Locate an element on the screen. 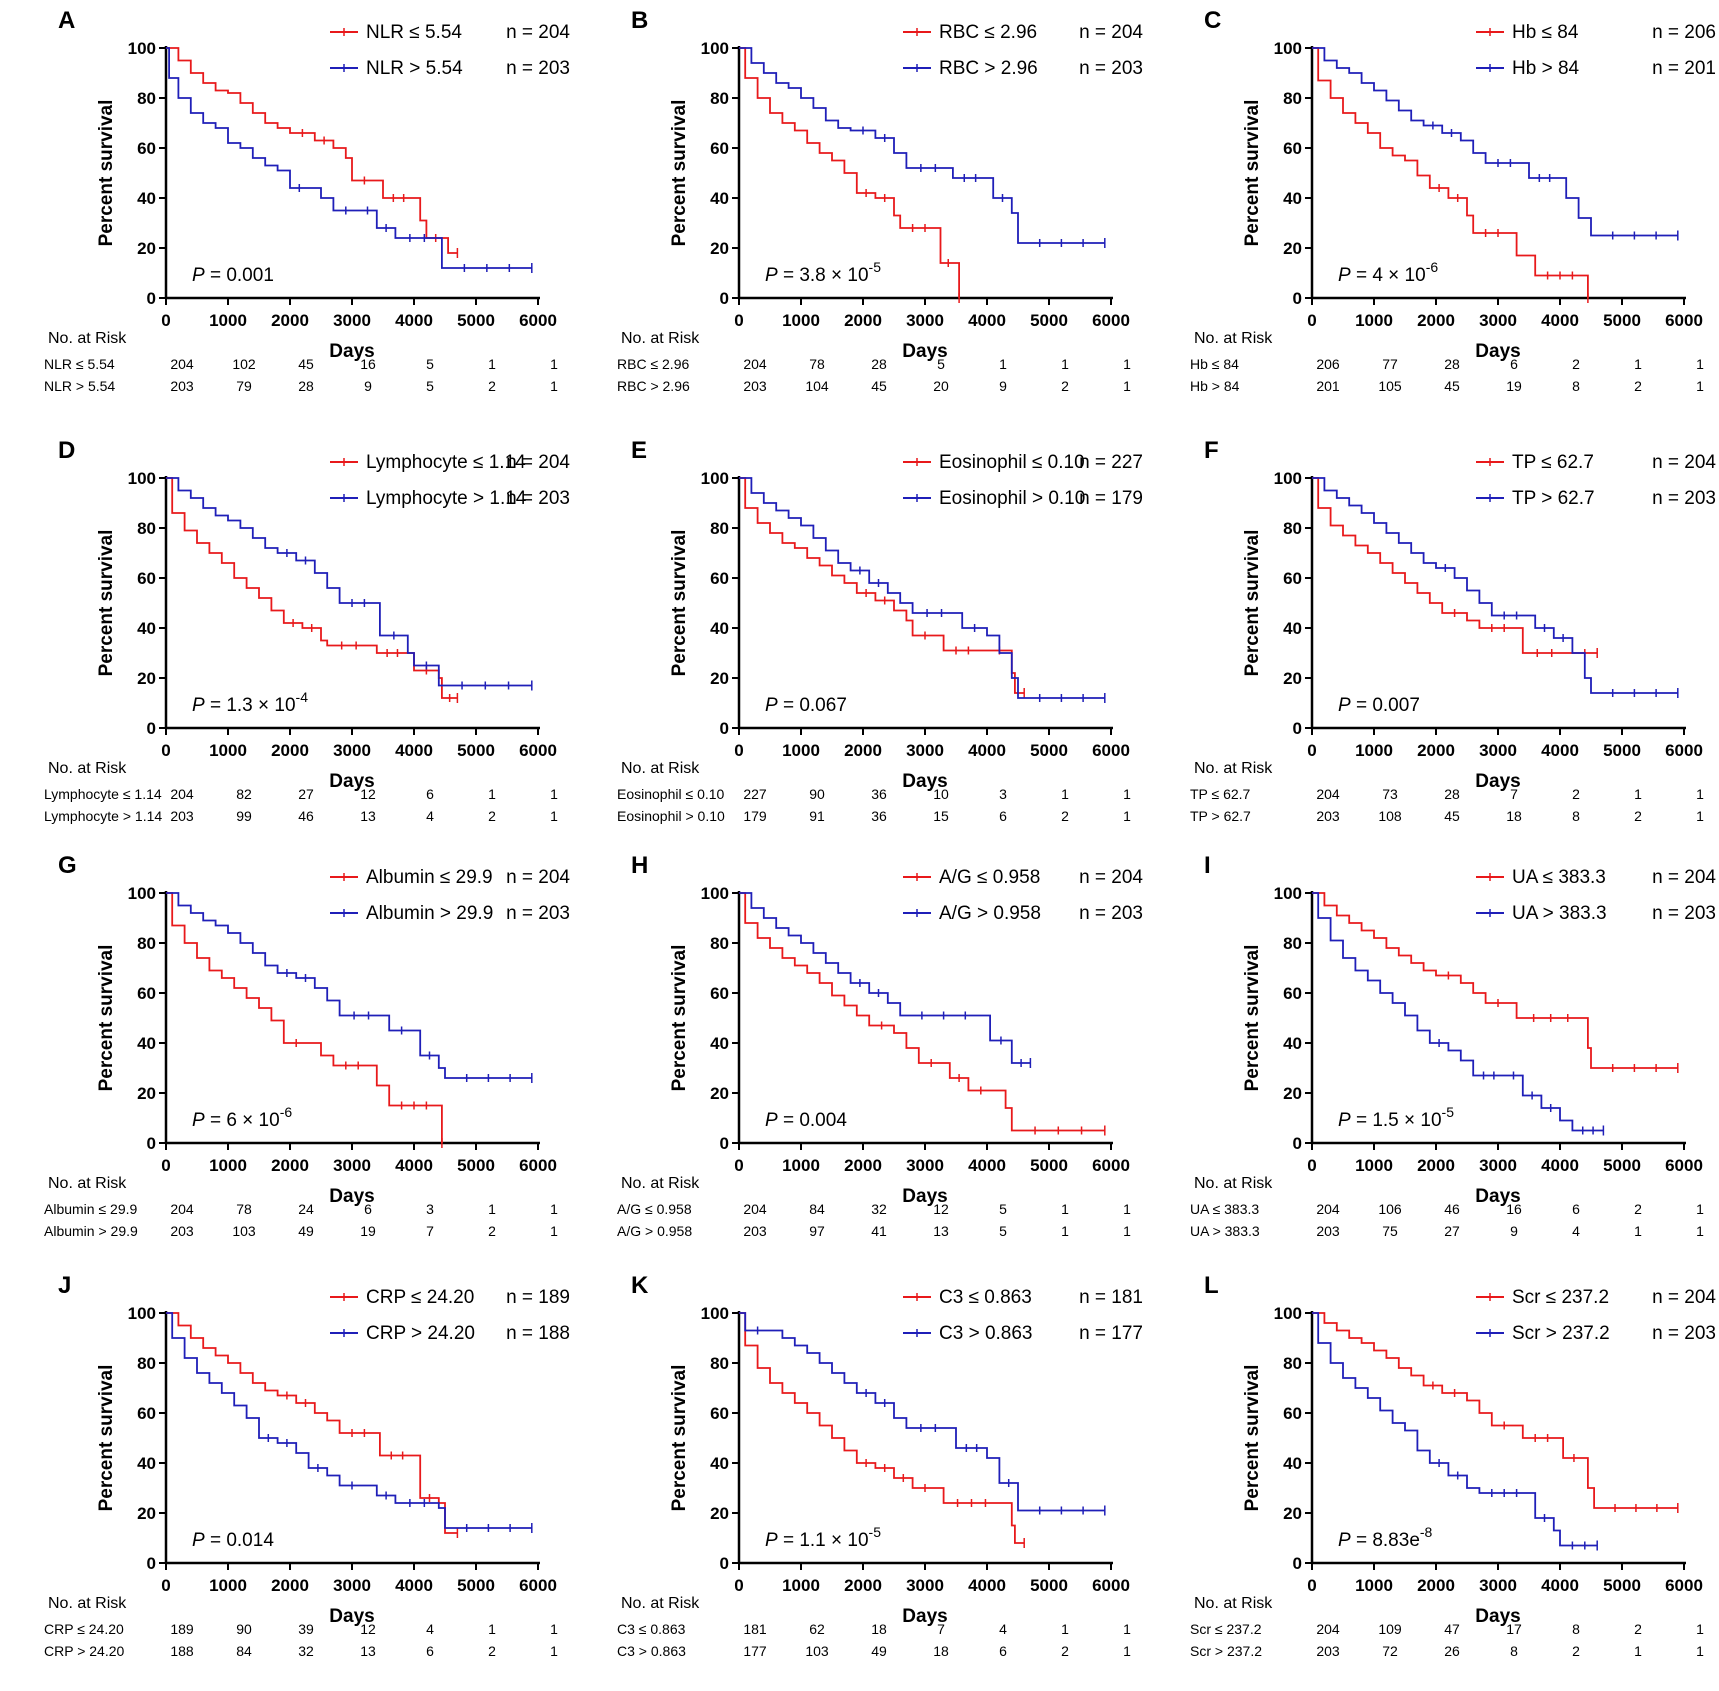 The image size is (1719, 1691). risk-count: 24 is located at coordinates (306, 1209).